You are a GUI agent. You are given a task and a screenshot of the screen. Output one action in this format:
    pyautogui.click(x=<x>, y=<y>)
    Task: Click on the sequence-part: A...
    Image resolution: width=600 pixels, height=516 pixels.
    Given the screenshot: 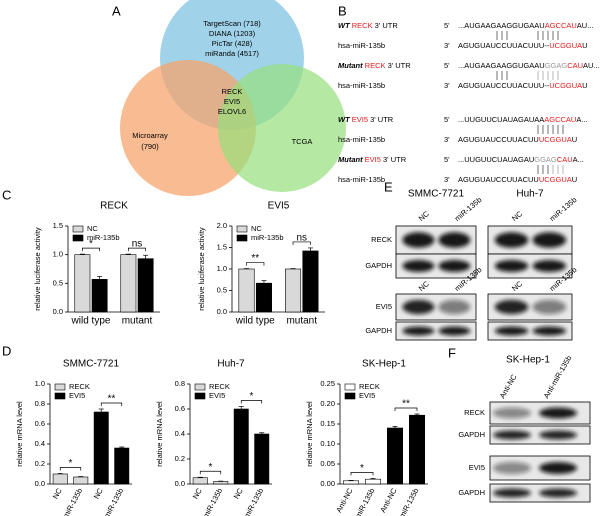 What is the action you would take?
    pyautogui.click(x=578, y=159)
    